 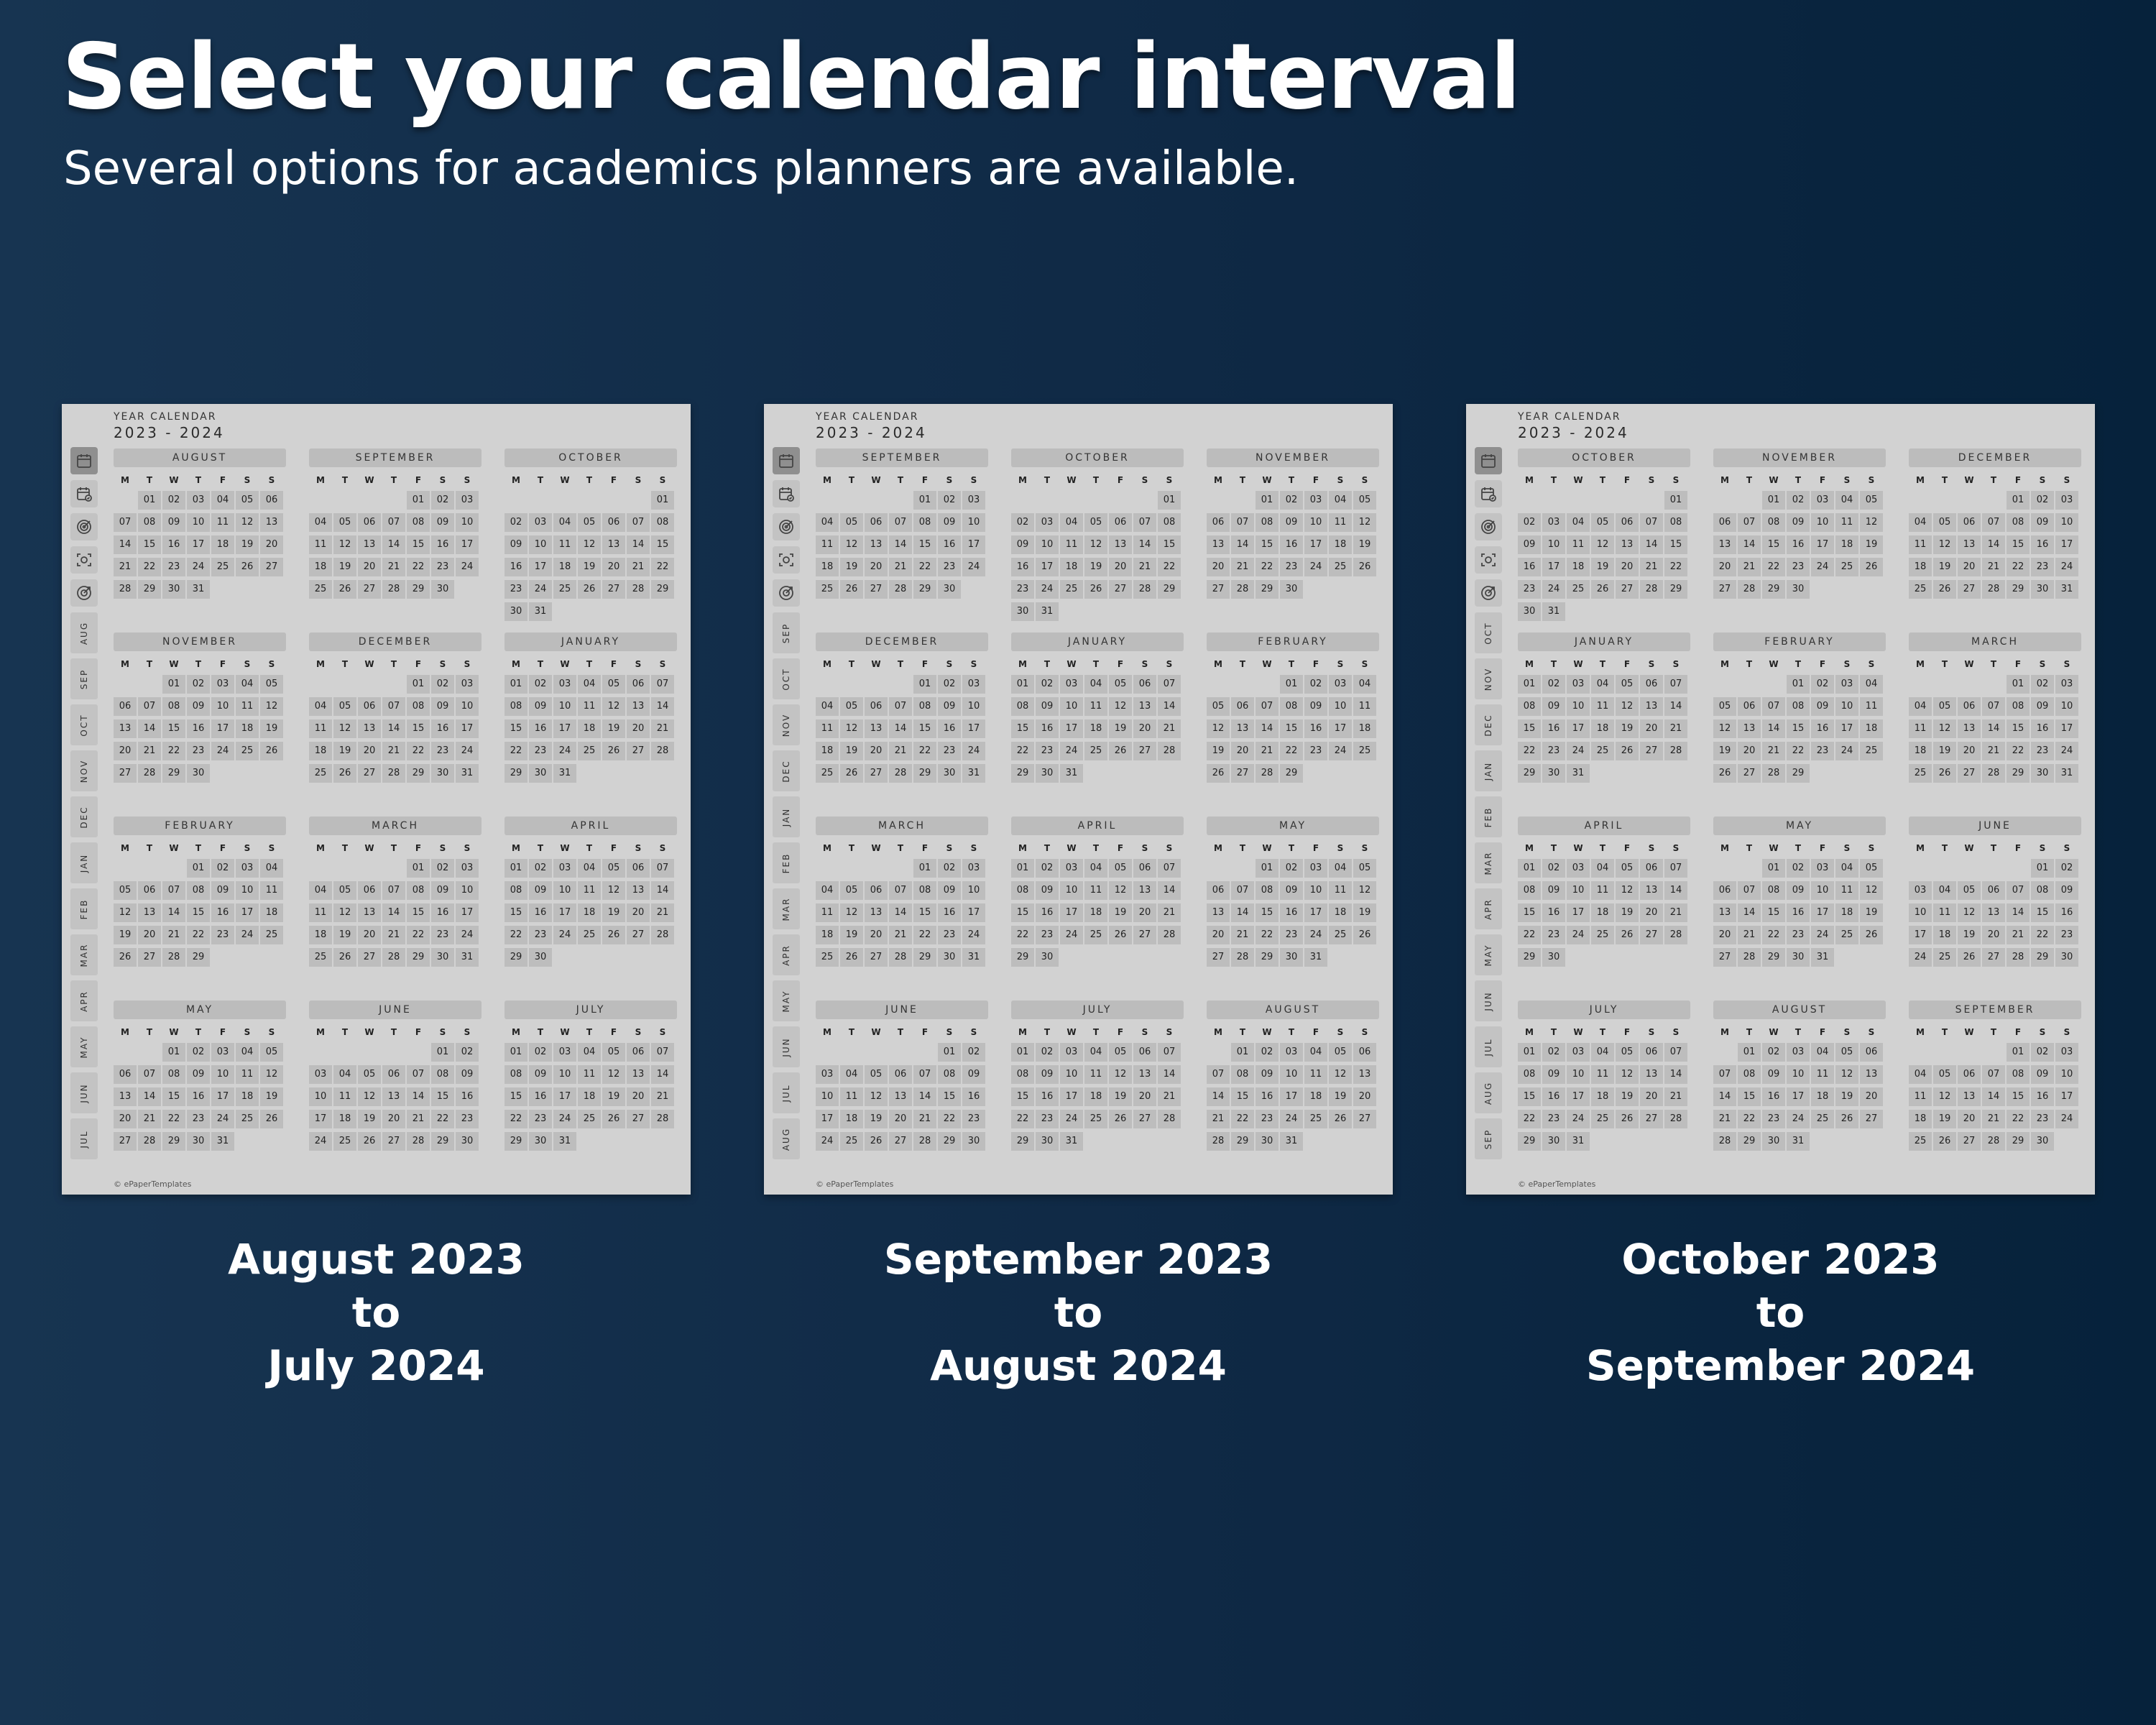 What do you see at coordinates (787, 816) in the screenshot?
I see `month-tab-jan: JAN` at bounding box center [787, 816].